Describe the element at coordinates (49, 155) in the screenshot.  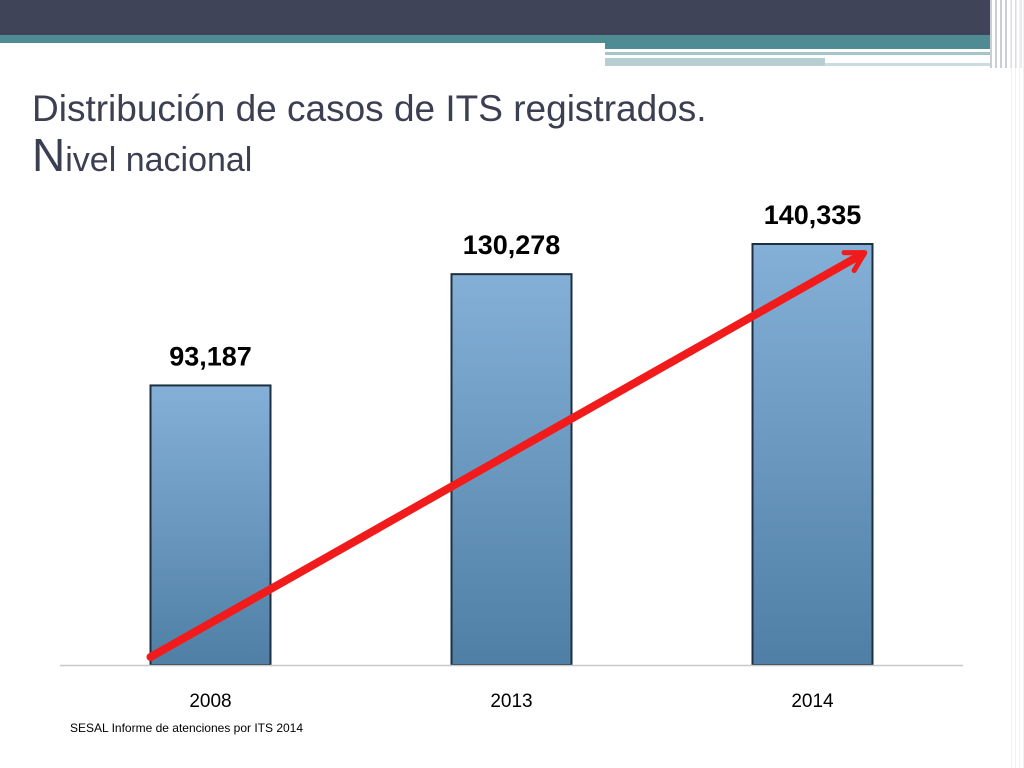
I see `slide-title-initial: N` at that location.